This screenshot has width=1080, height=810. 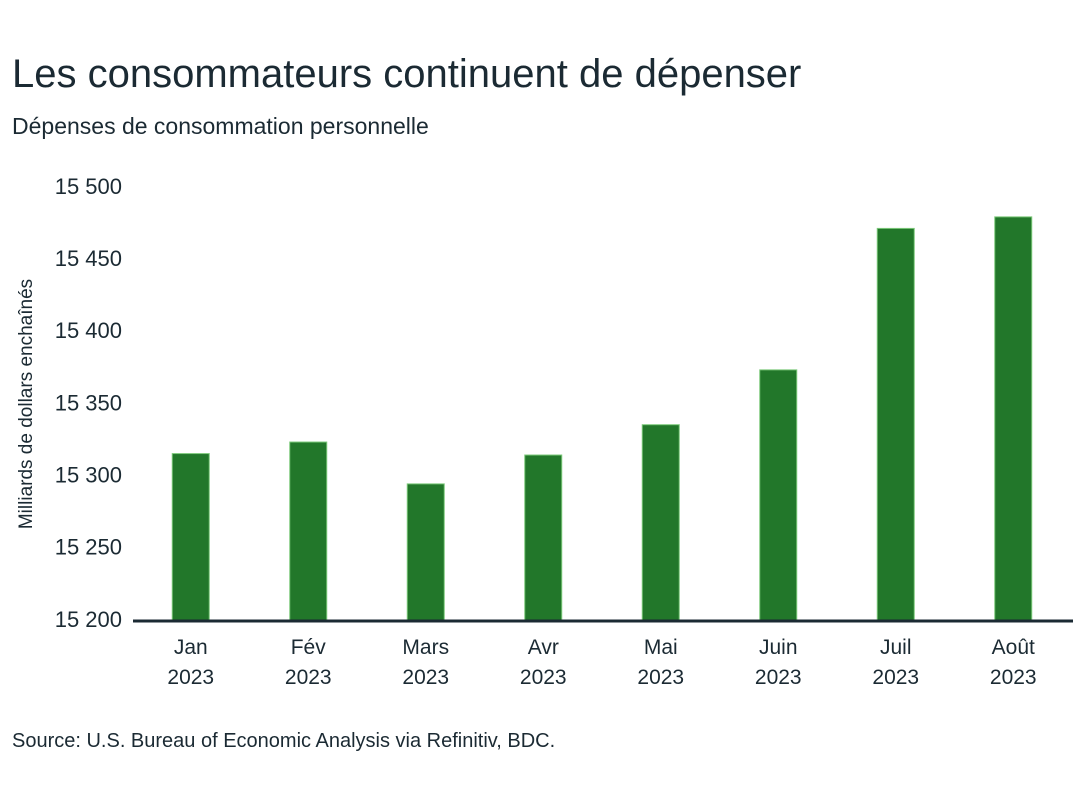 What do you see at coordinates (220, 126) in the screenshot?
I see `chart-subtitle: Dépenses de consommation personnelle` at bounding box center [220, 126].